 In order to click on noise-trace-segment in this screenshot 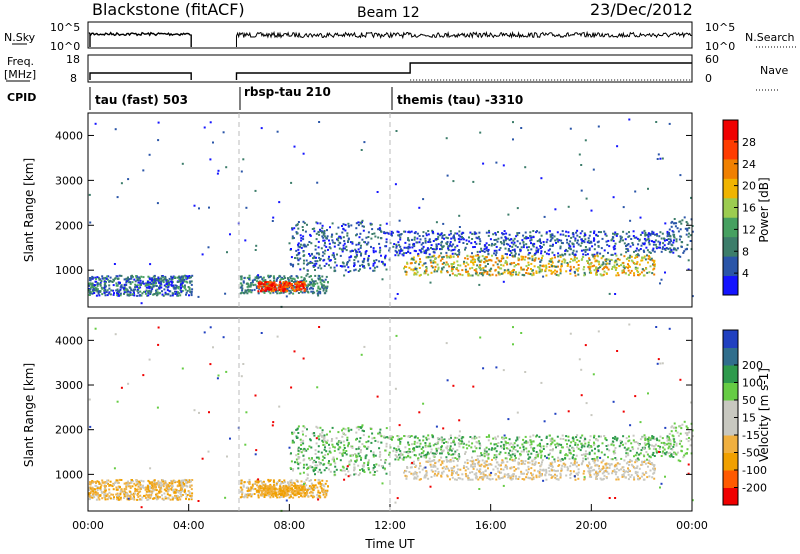, I will do `click(463, 38)`.